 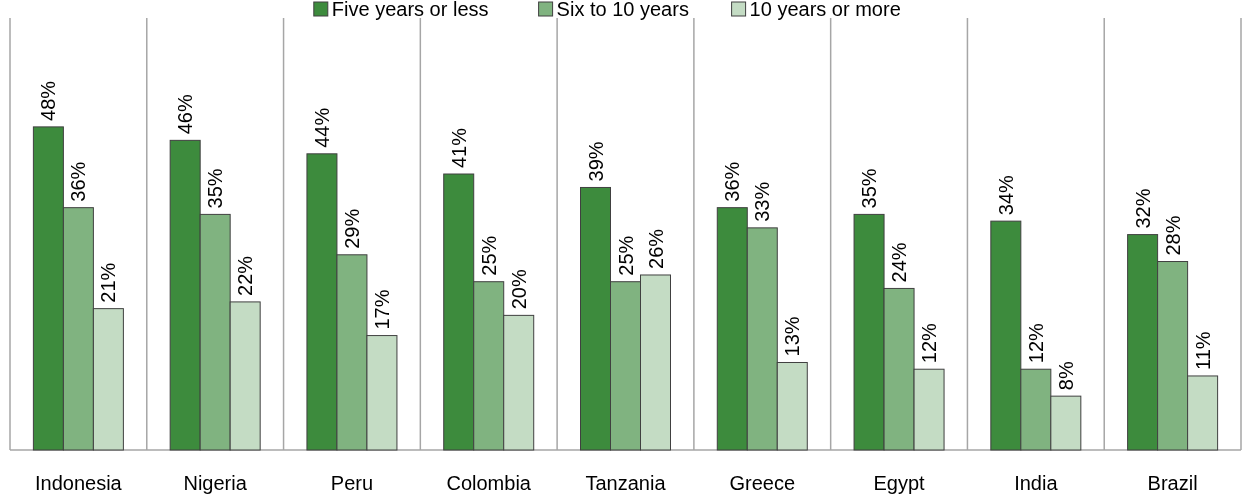 What do you see at coordinates (321, 127) in the screenshot?
I see `data-label: 44%` at bounding box center [321, 127].